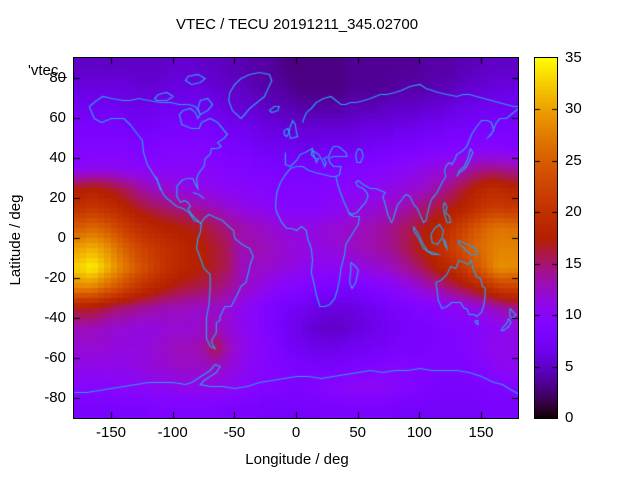  What do you see at coordinates (569, 417) in the screenshot?
I see `colorbar-tick-label: 0` at bounding box center [569, 417].